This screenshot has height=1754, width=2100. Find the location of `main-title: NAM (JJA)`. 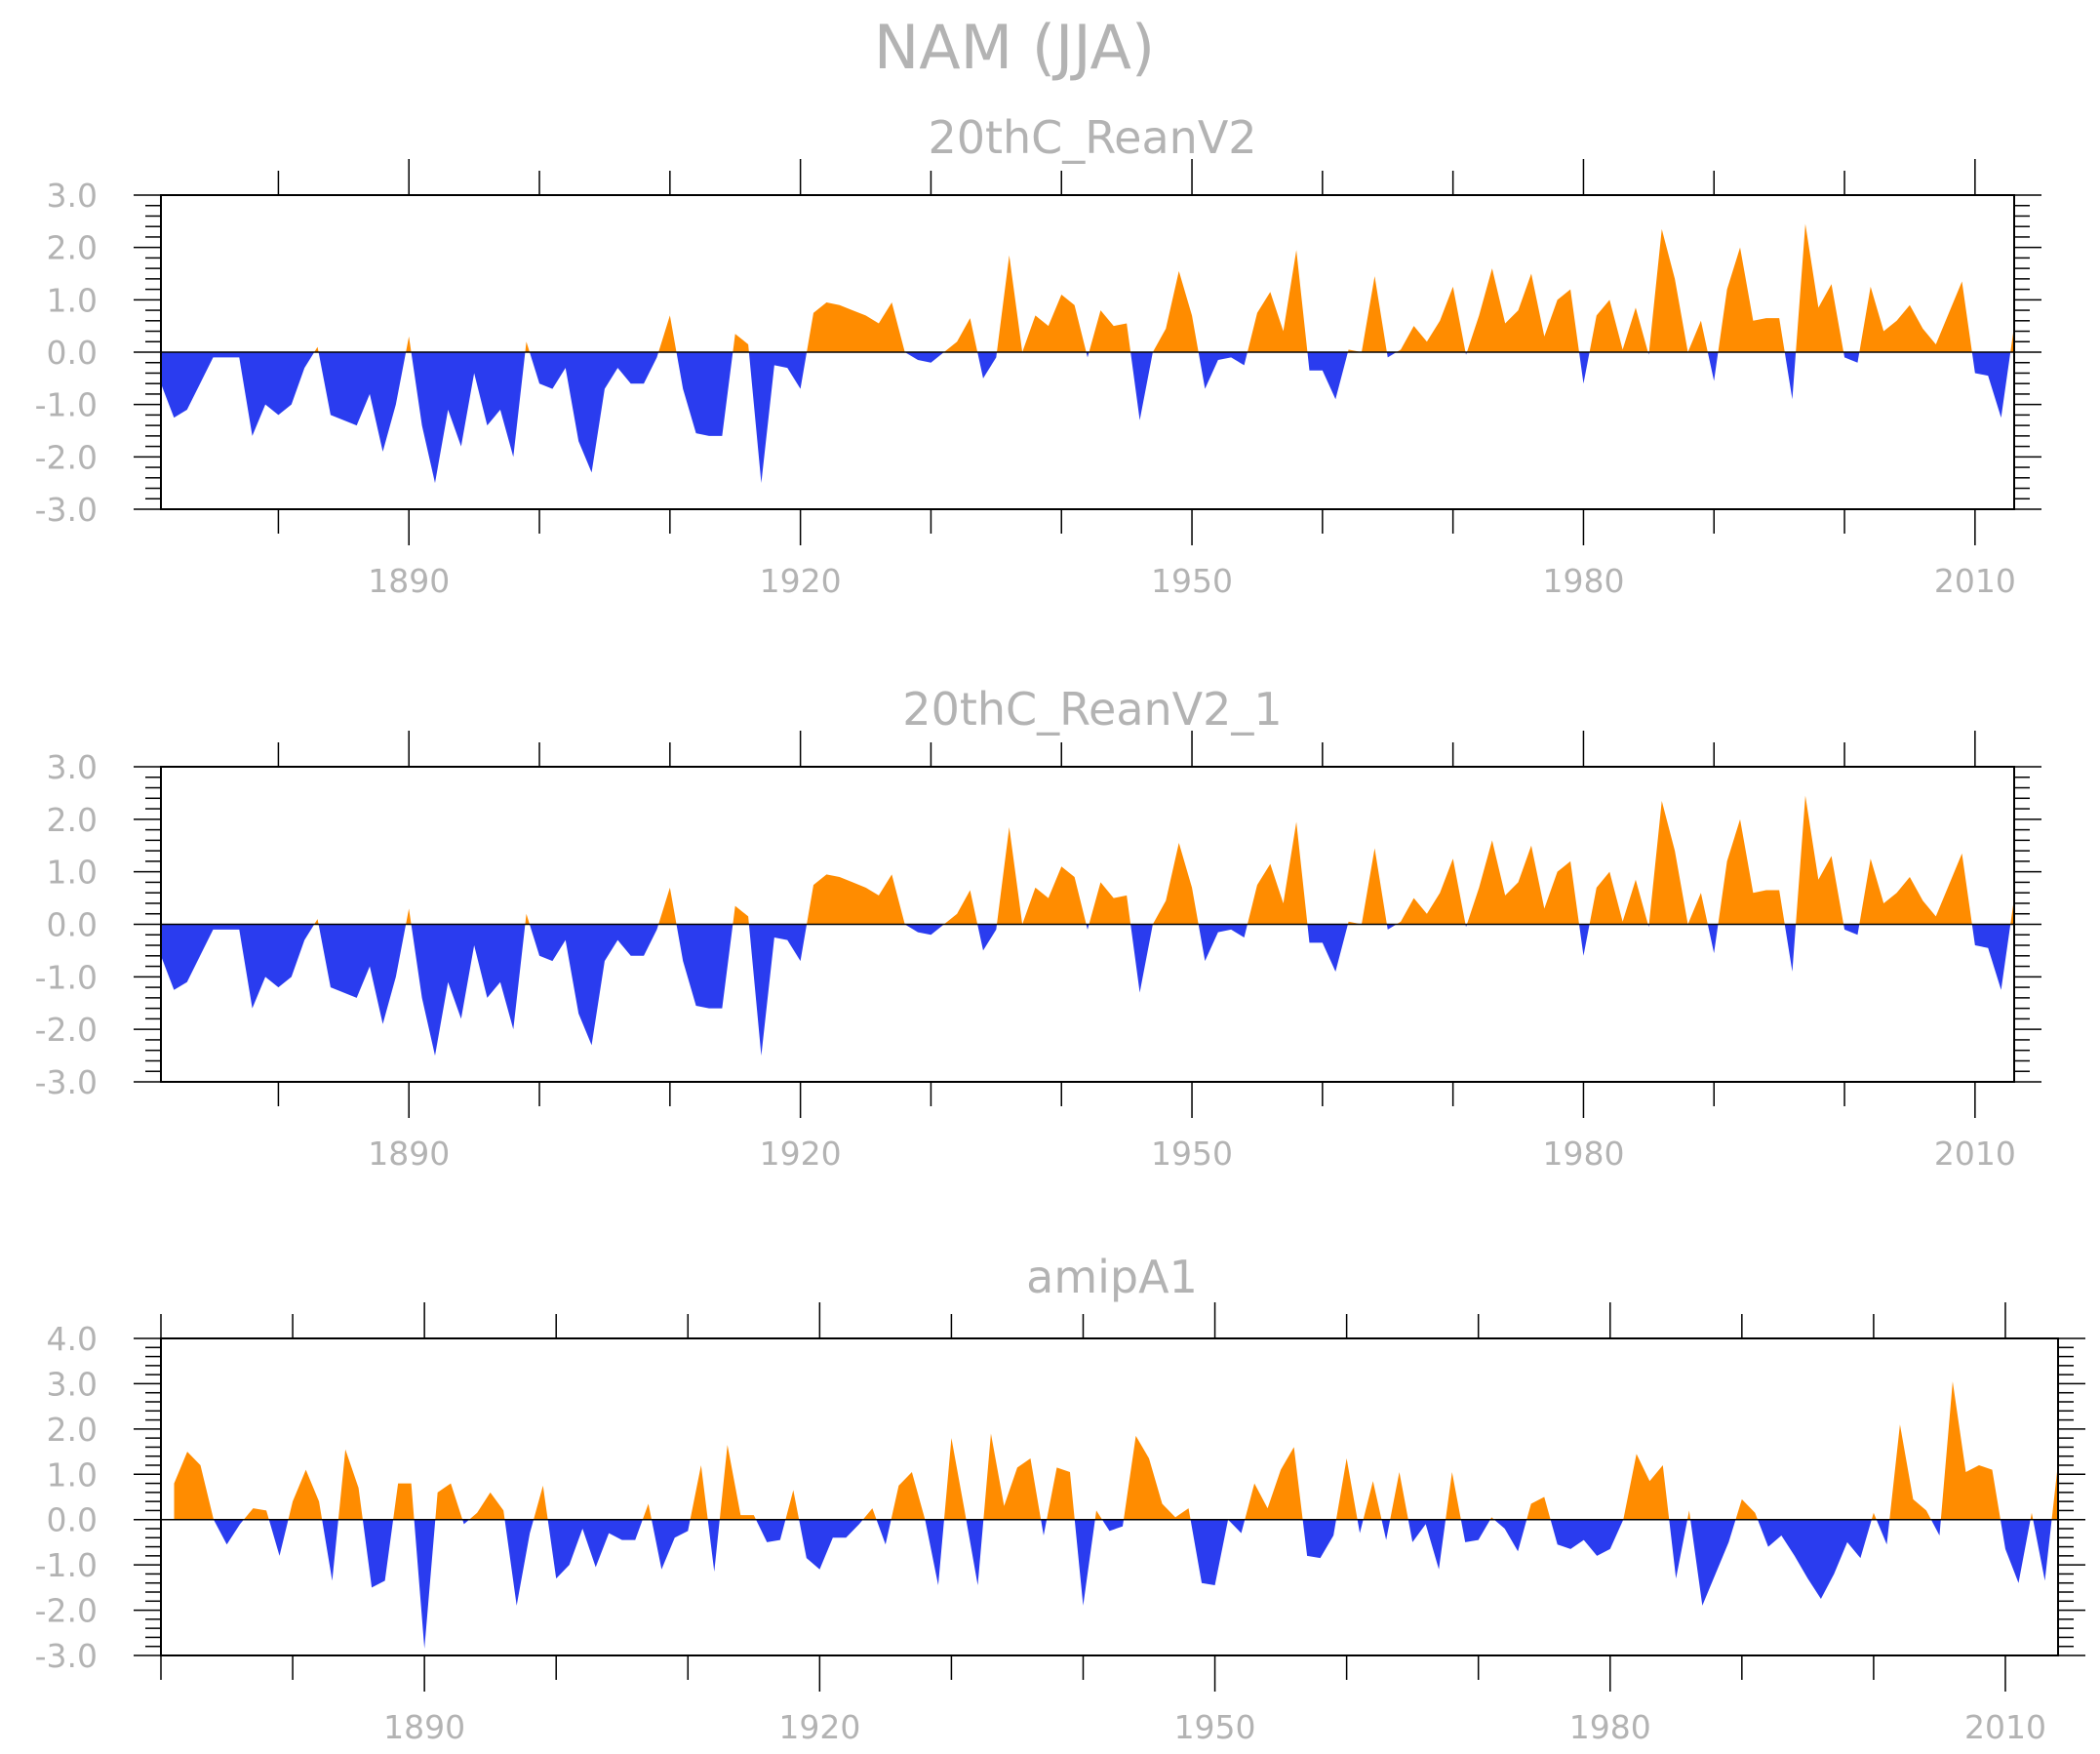

main-title: NAM (JJA) is located at coordinates (1014, 47).